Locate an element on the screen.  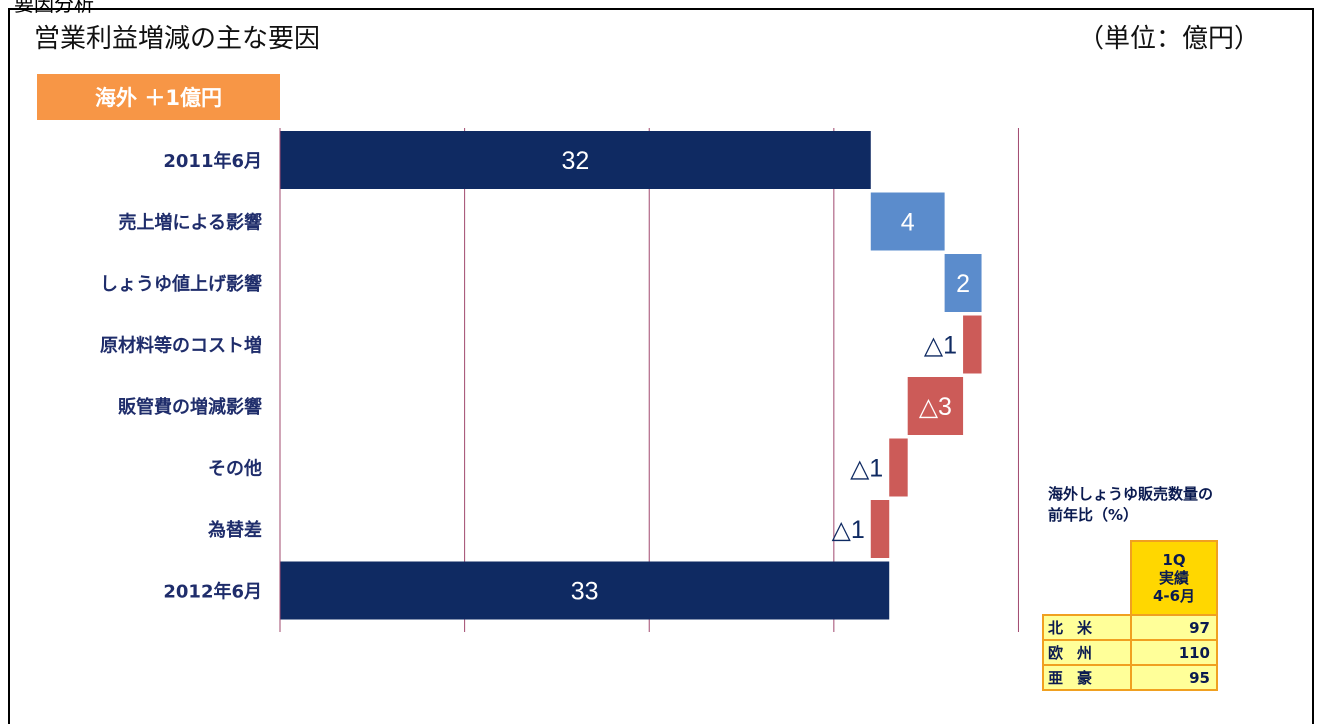
table-header-1q: 1Q 実績 4-6月 is located at coordinates (1174, 578).